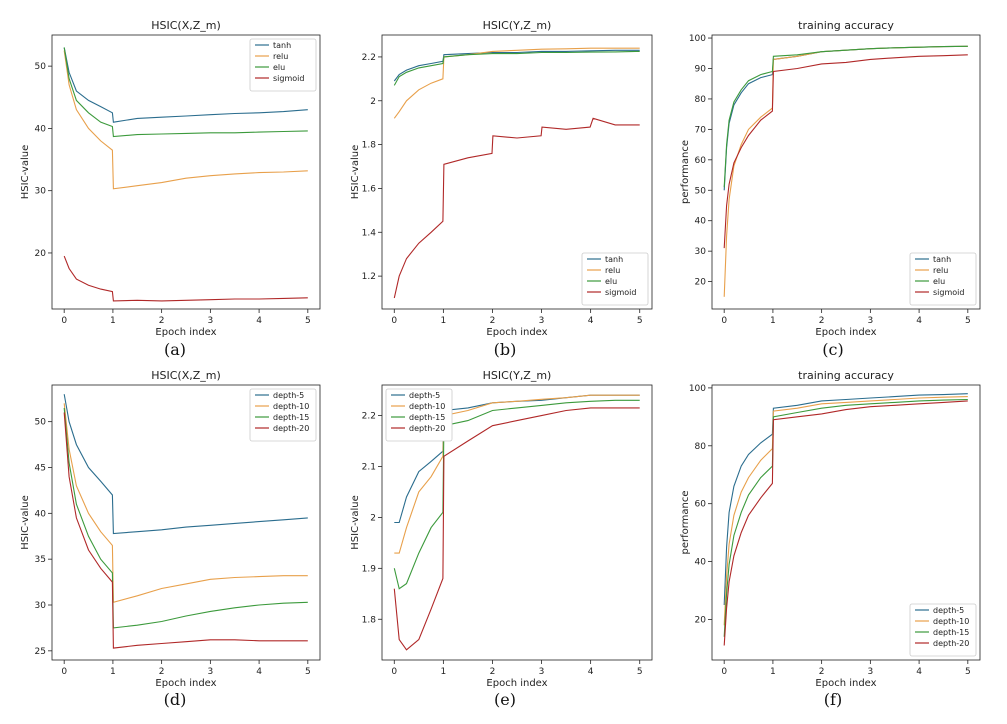 This screenshot has height=724, width=1007. I want to click on panel-caption: (e), so click(505, 699).